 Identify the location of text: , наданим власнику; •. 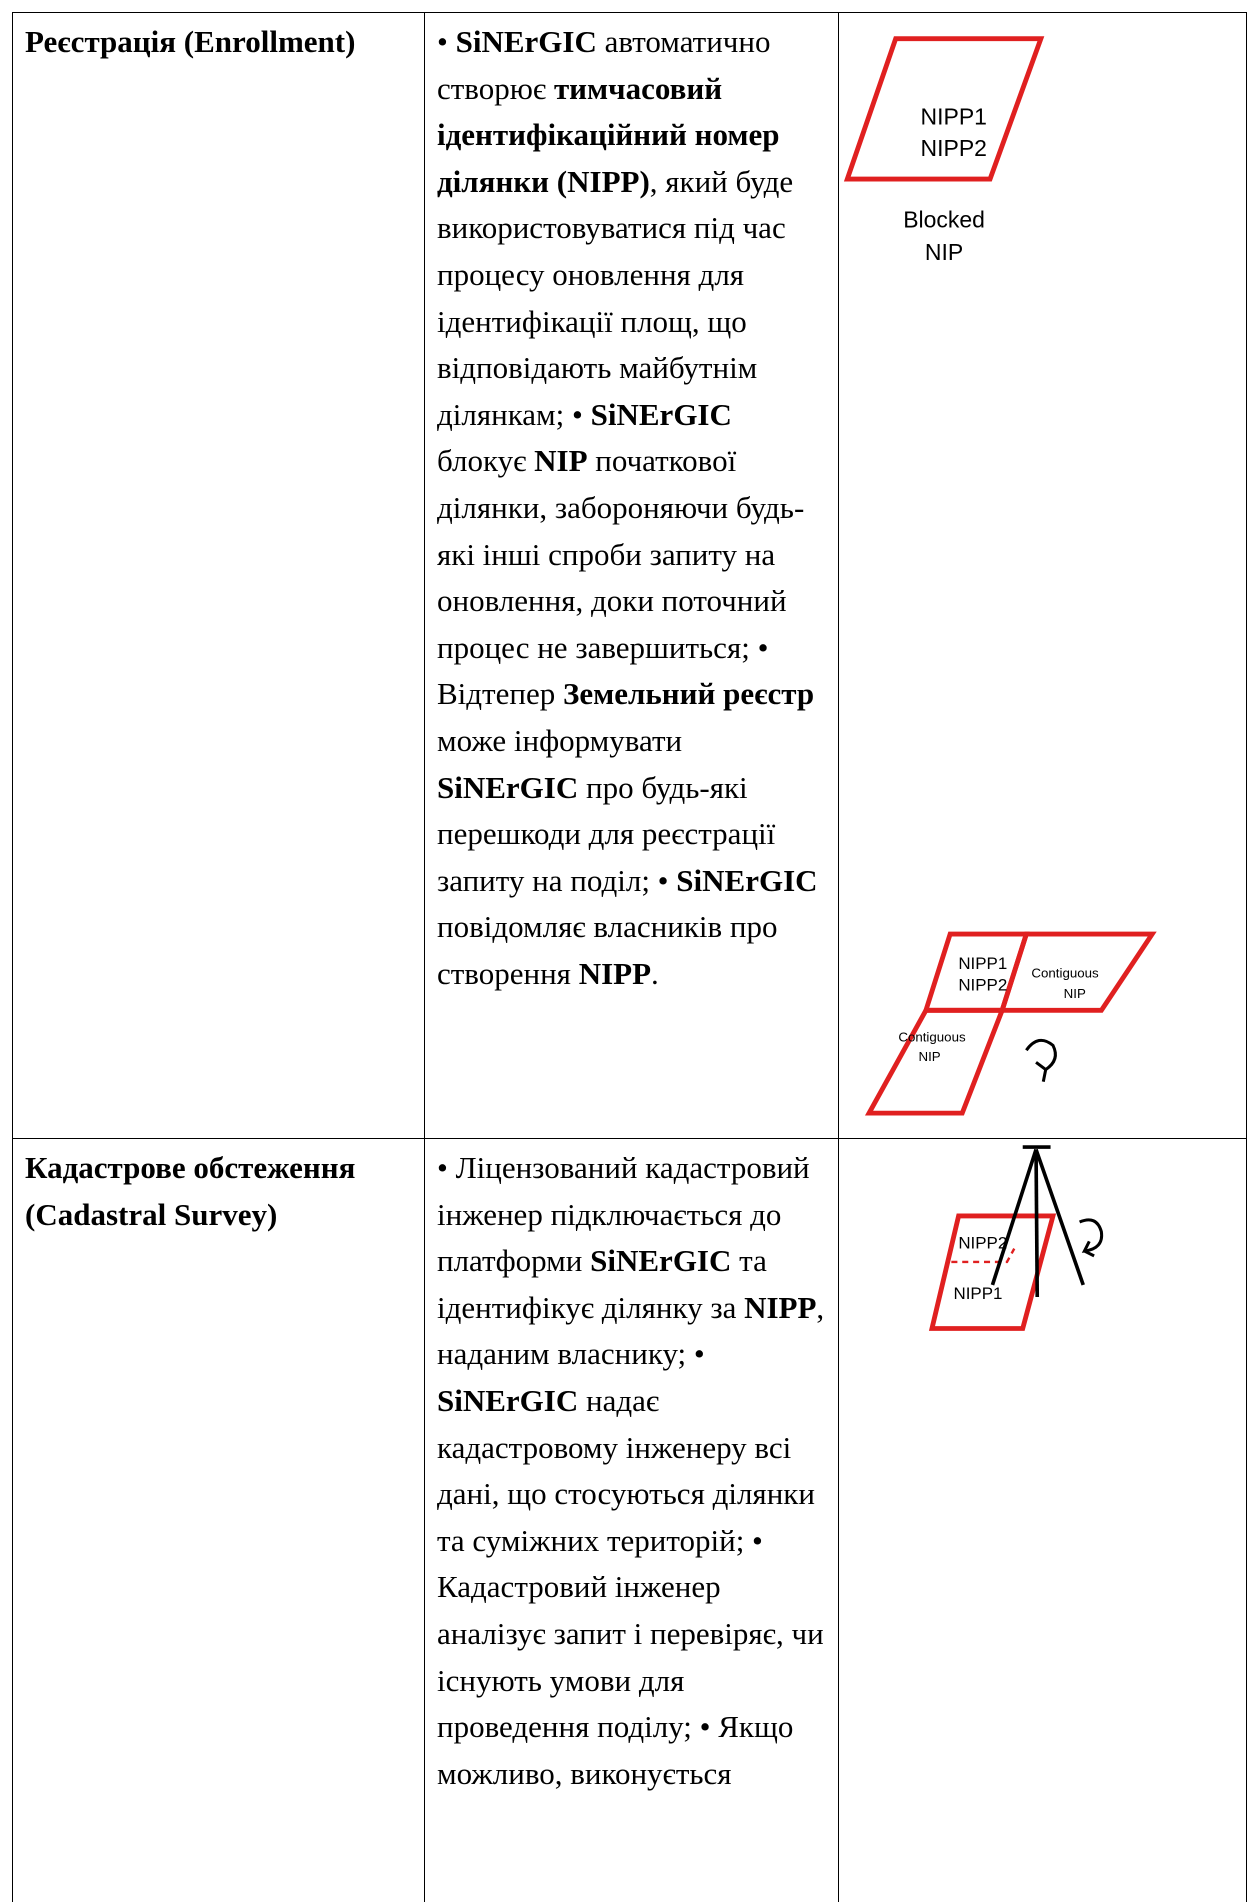
(631, 1330).